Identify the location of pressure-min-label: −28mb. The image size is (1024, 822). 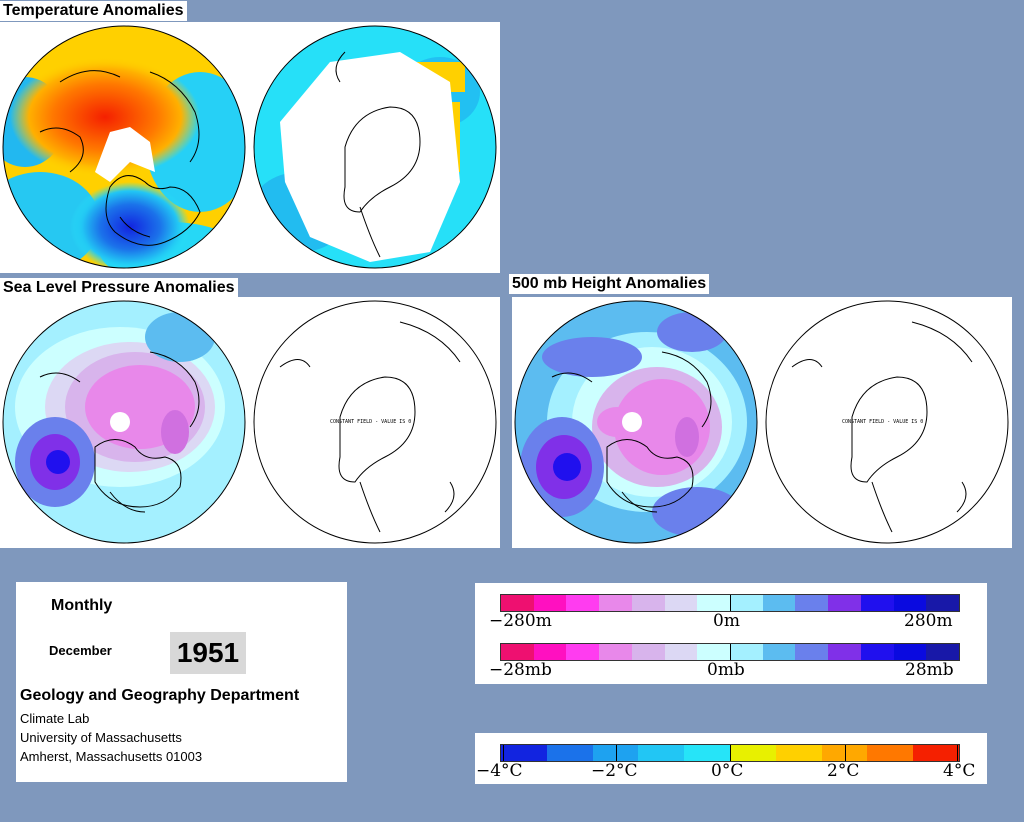
(520, 670).